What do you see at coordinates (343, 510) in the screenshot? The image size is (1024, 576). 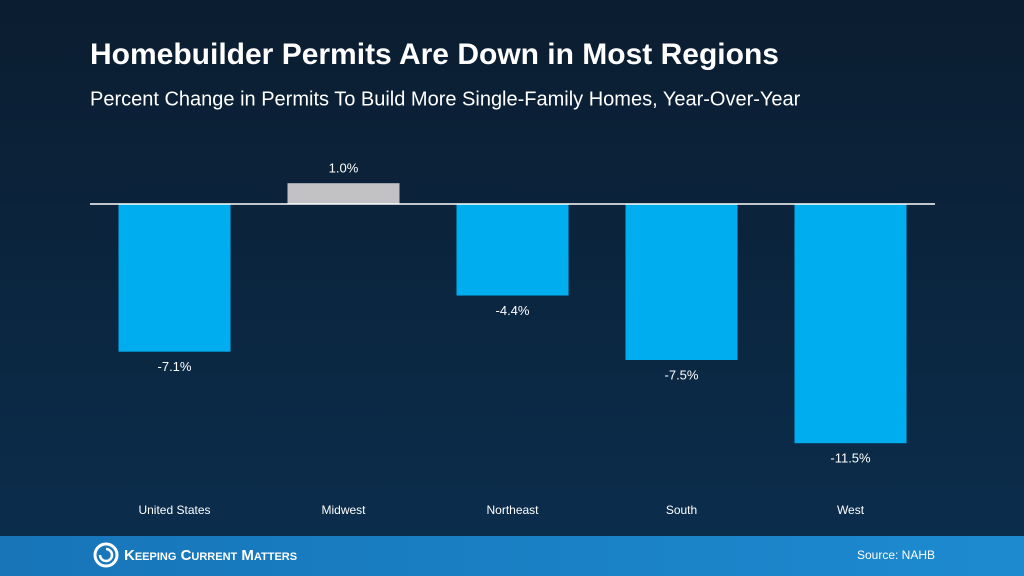 I see `x-tick-label: Midwest` at bounding box center [343, 510].